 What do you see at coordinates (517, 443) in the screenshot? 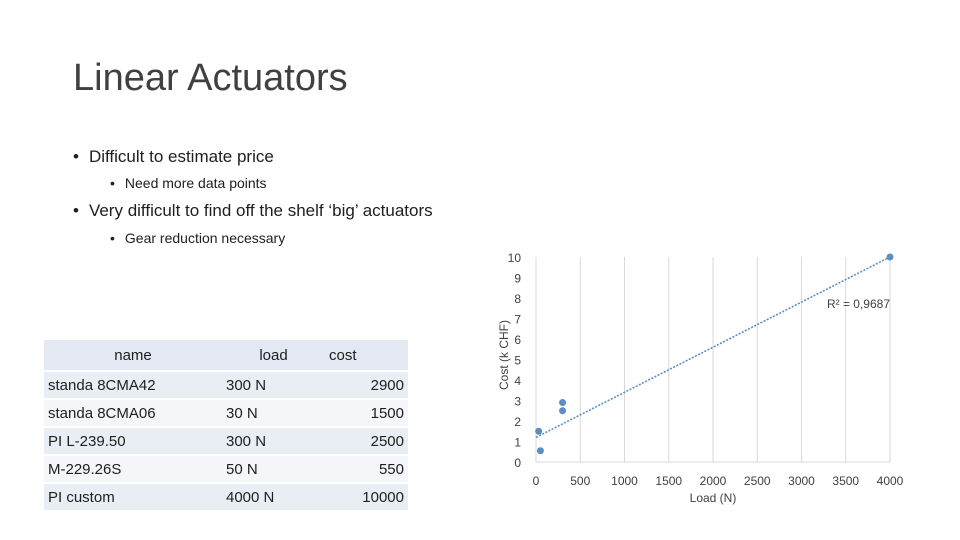
I see `y-tick-label: 1` at bounding box center [517, 443].